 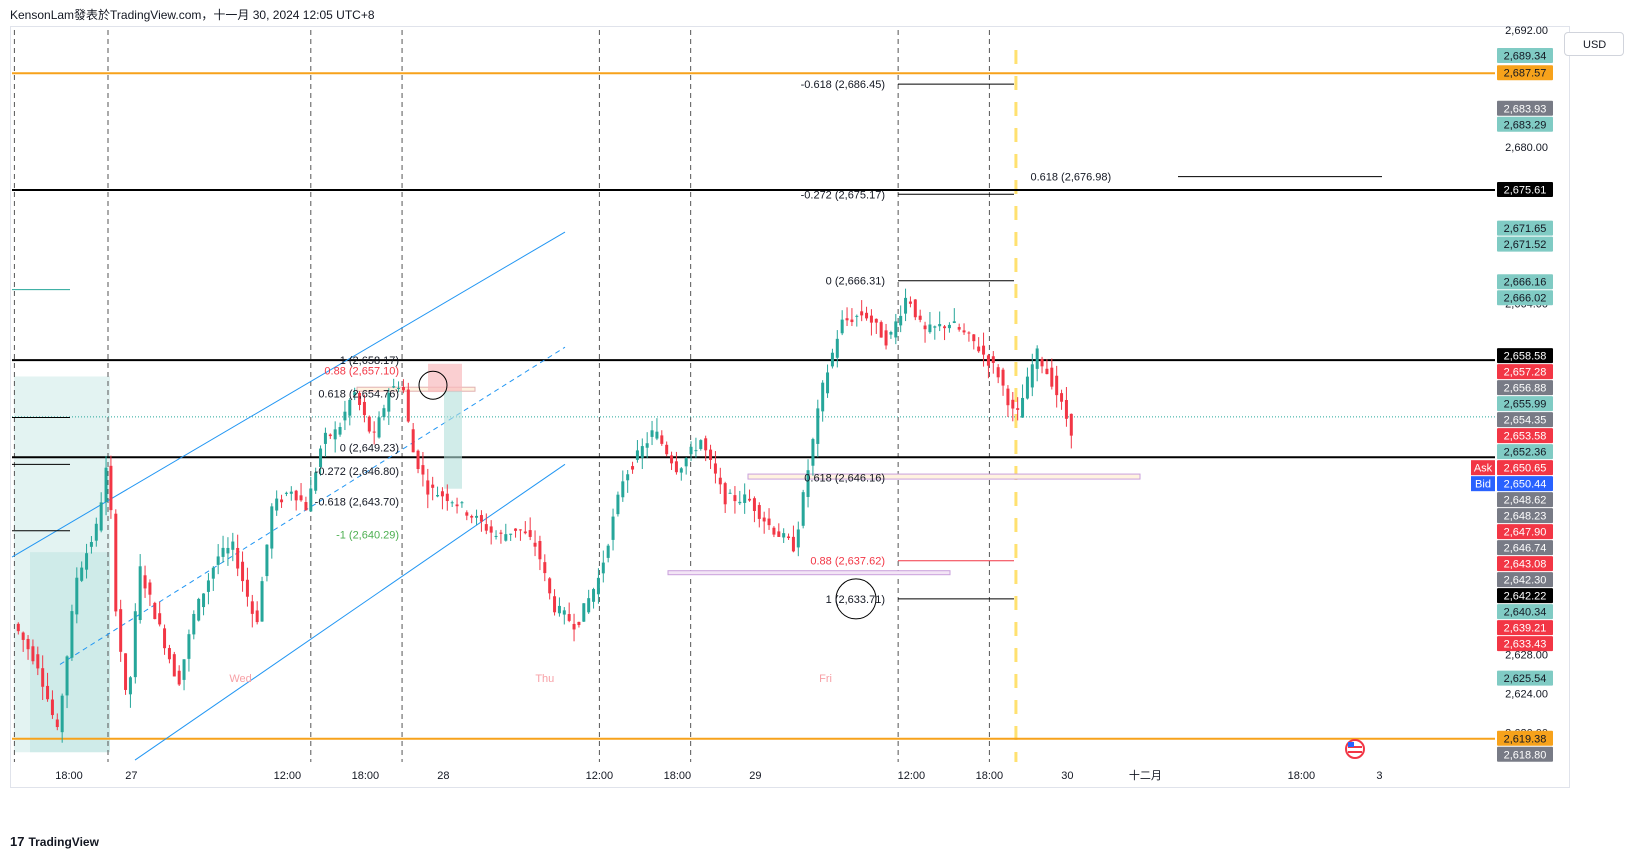 What do you see at coordinates (1525, 517) in the screenshot?
I see `price-tag-2,648.23: 2,648.23` at bounding box center [1525, 517].